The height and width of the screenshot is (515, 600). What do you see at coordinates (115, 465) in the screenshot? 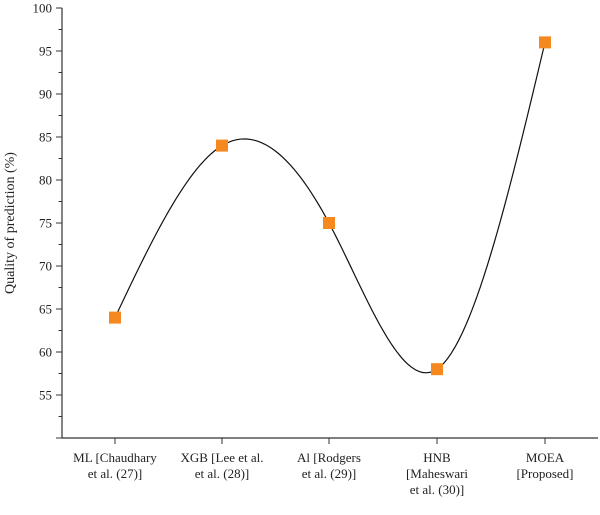
I see `x-tick-label: ML [Chaudhary et al. (27)]` at bounding box center [115, 465].